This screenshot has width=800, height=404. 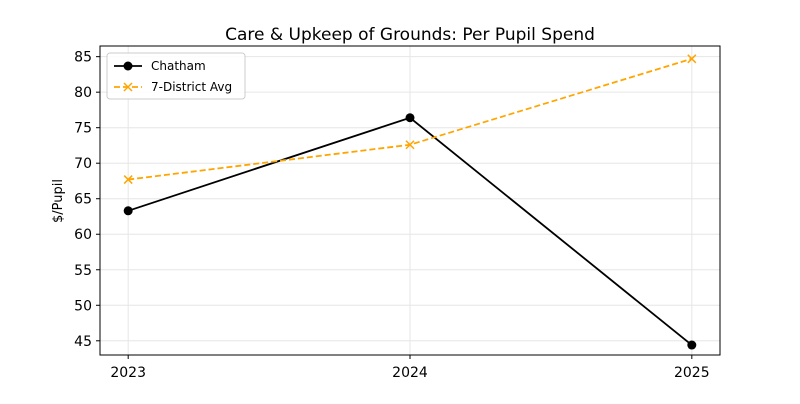 What do you see at coordinates (58, 201) in the screenshot?
I see `y-axis-label: $/Pupil` at bounding box center [58, 201].